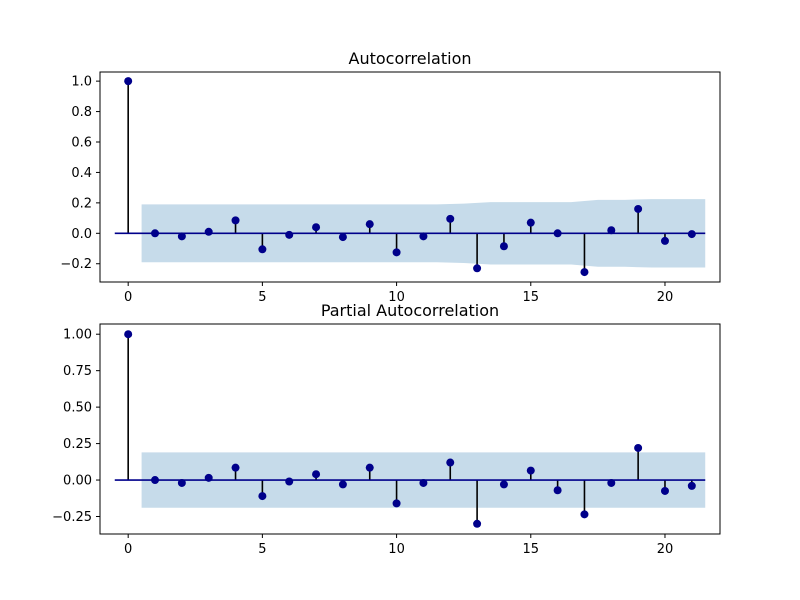  Describe the element at coordinates (77, 444) in the screenshot. I see `pacf-ytick-label: 0.25` at that location.